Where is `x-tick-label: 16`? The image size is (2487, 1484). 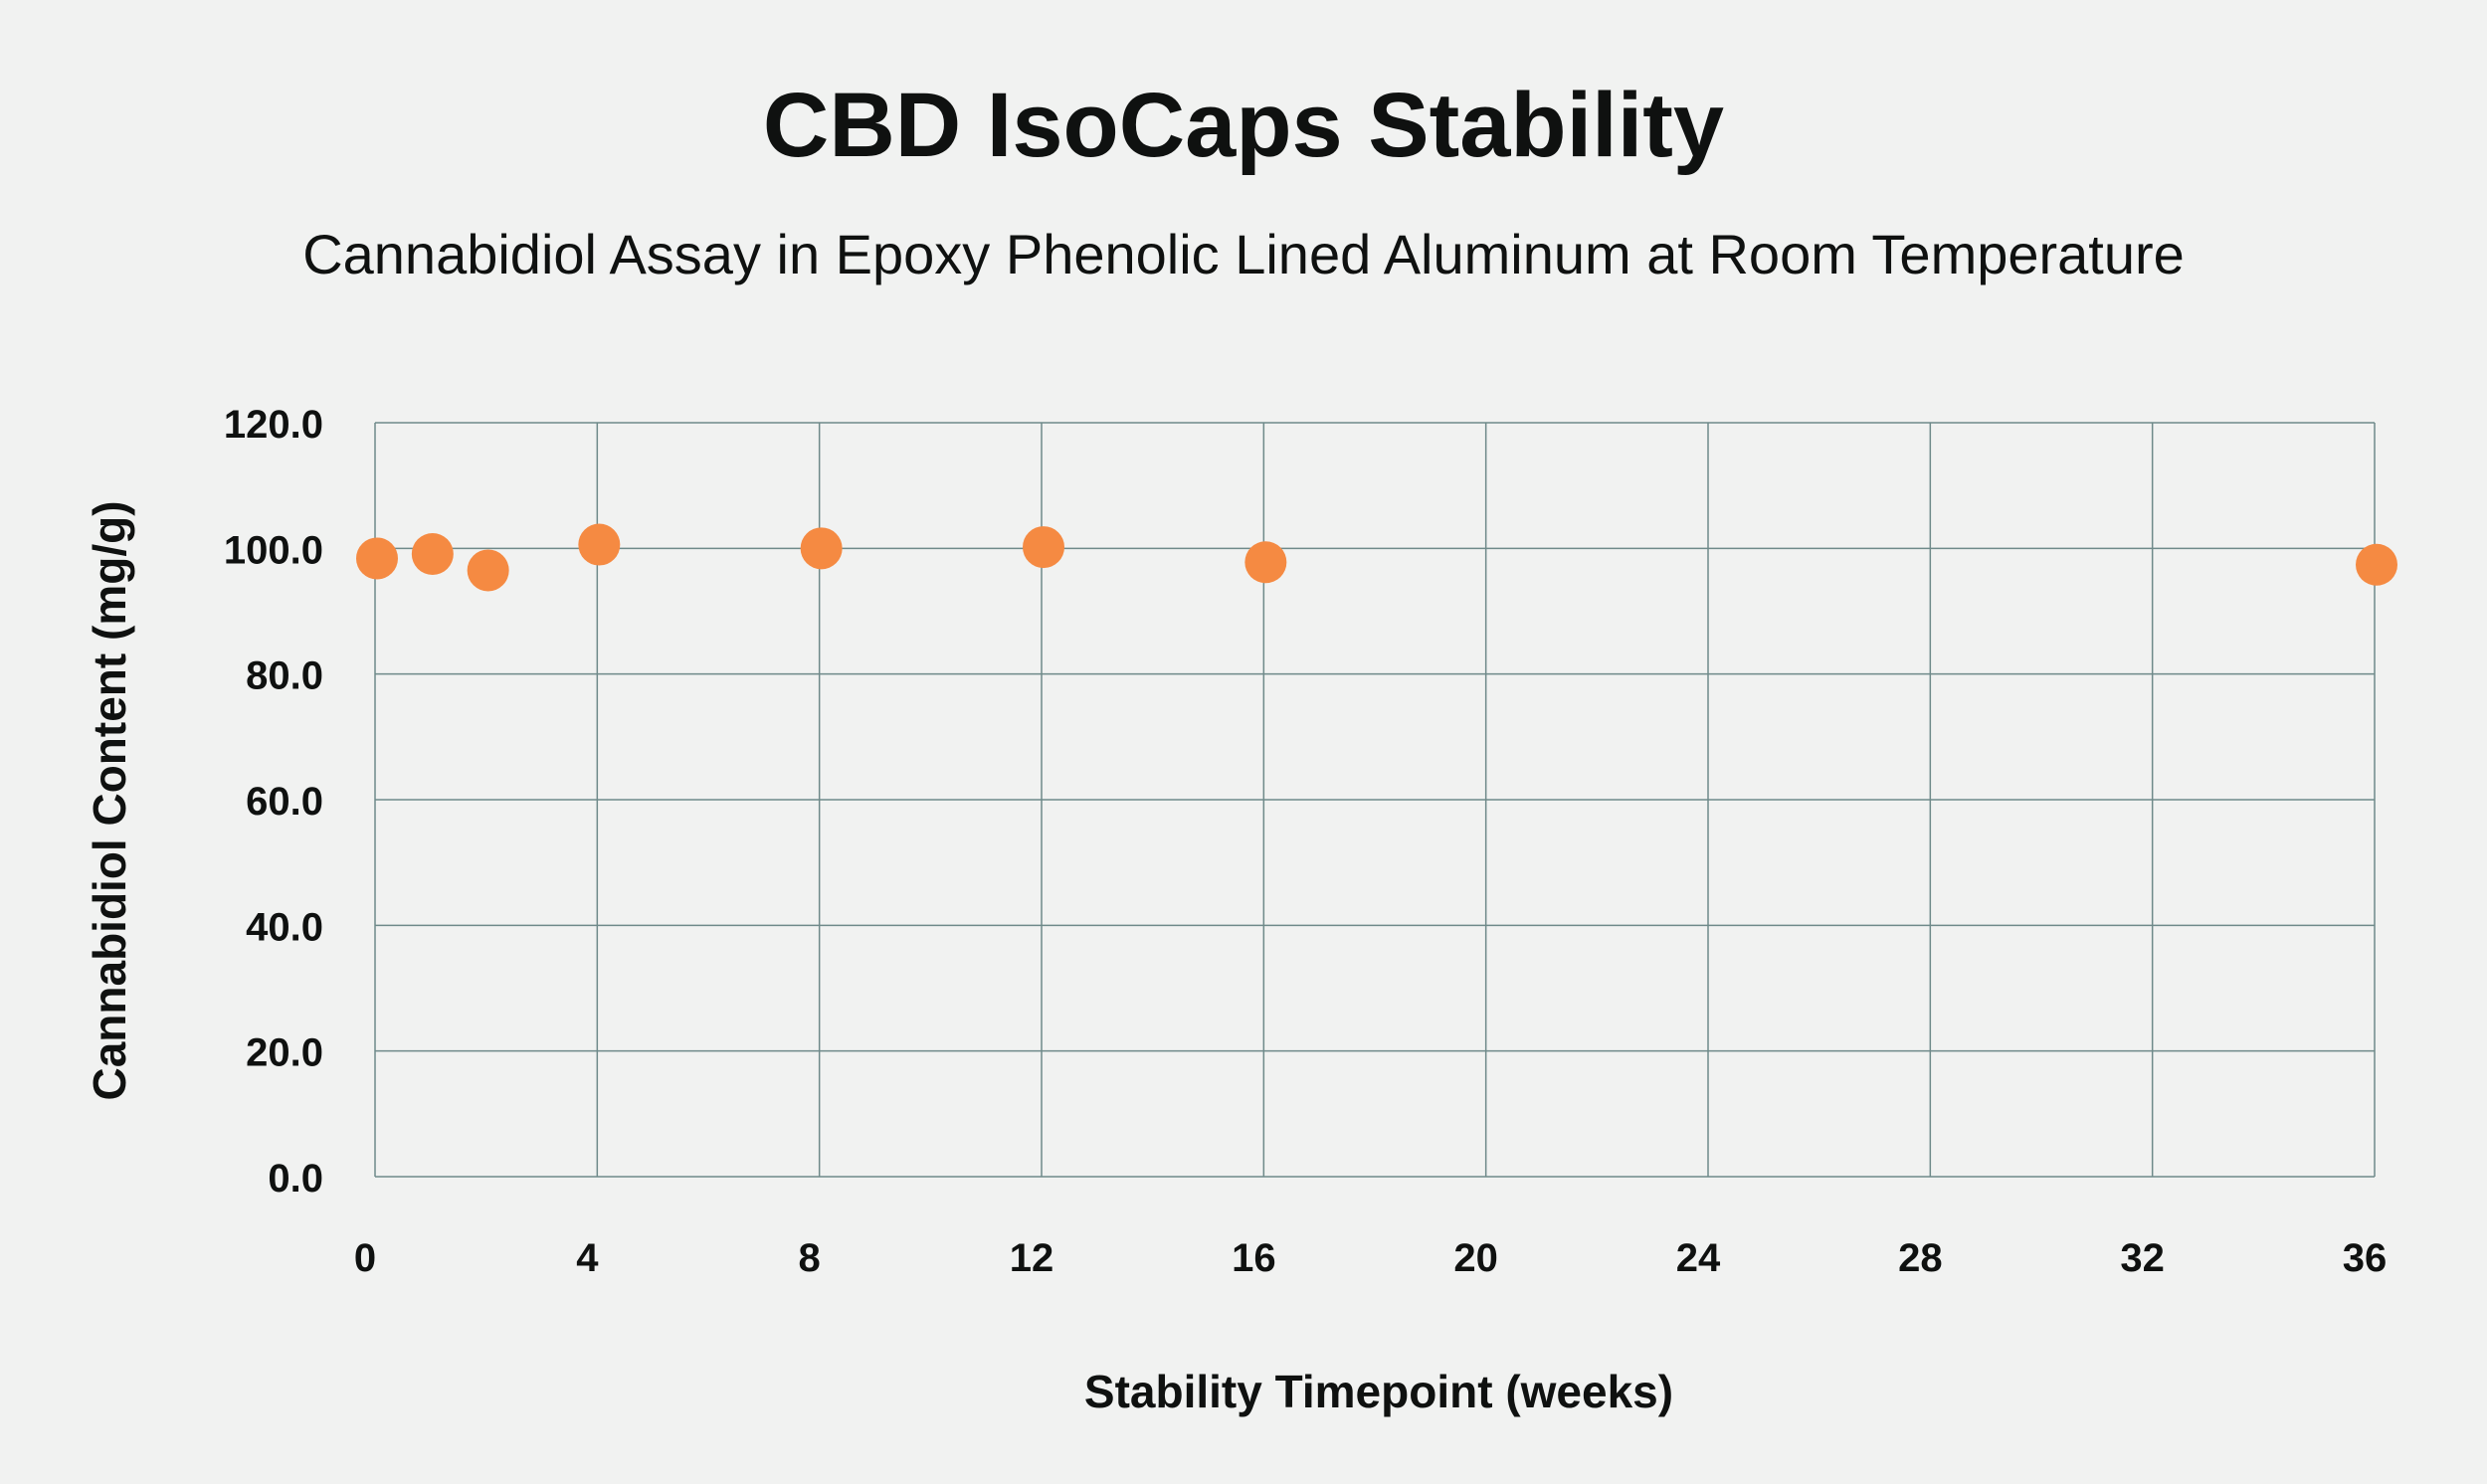 x-tick-label: 16 is located at coordinates (1254, 1258).